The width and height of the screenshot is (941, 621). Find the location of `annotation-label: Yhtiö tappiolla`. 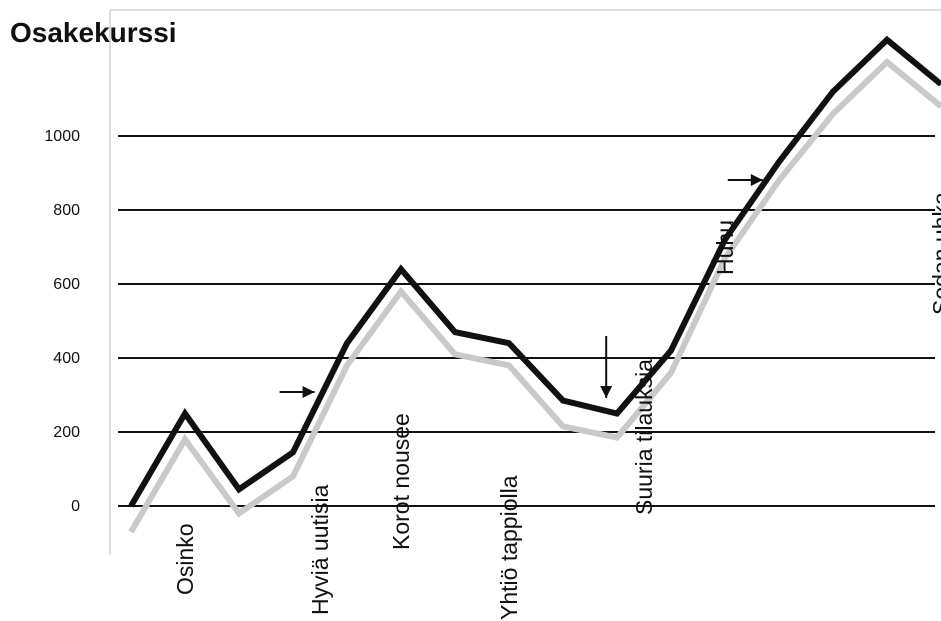

annotation-label: Yhtiö tappiolla is located at coordinates (509, 547).